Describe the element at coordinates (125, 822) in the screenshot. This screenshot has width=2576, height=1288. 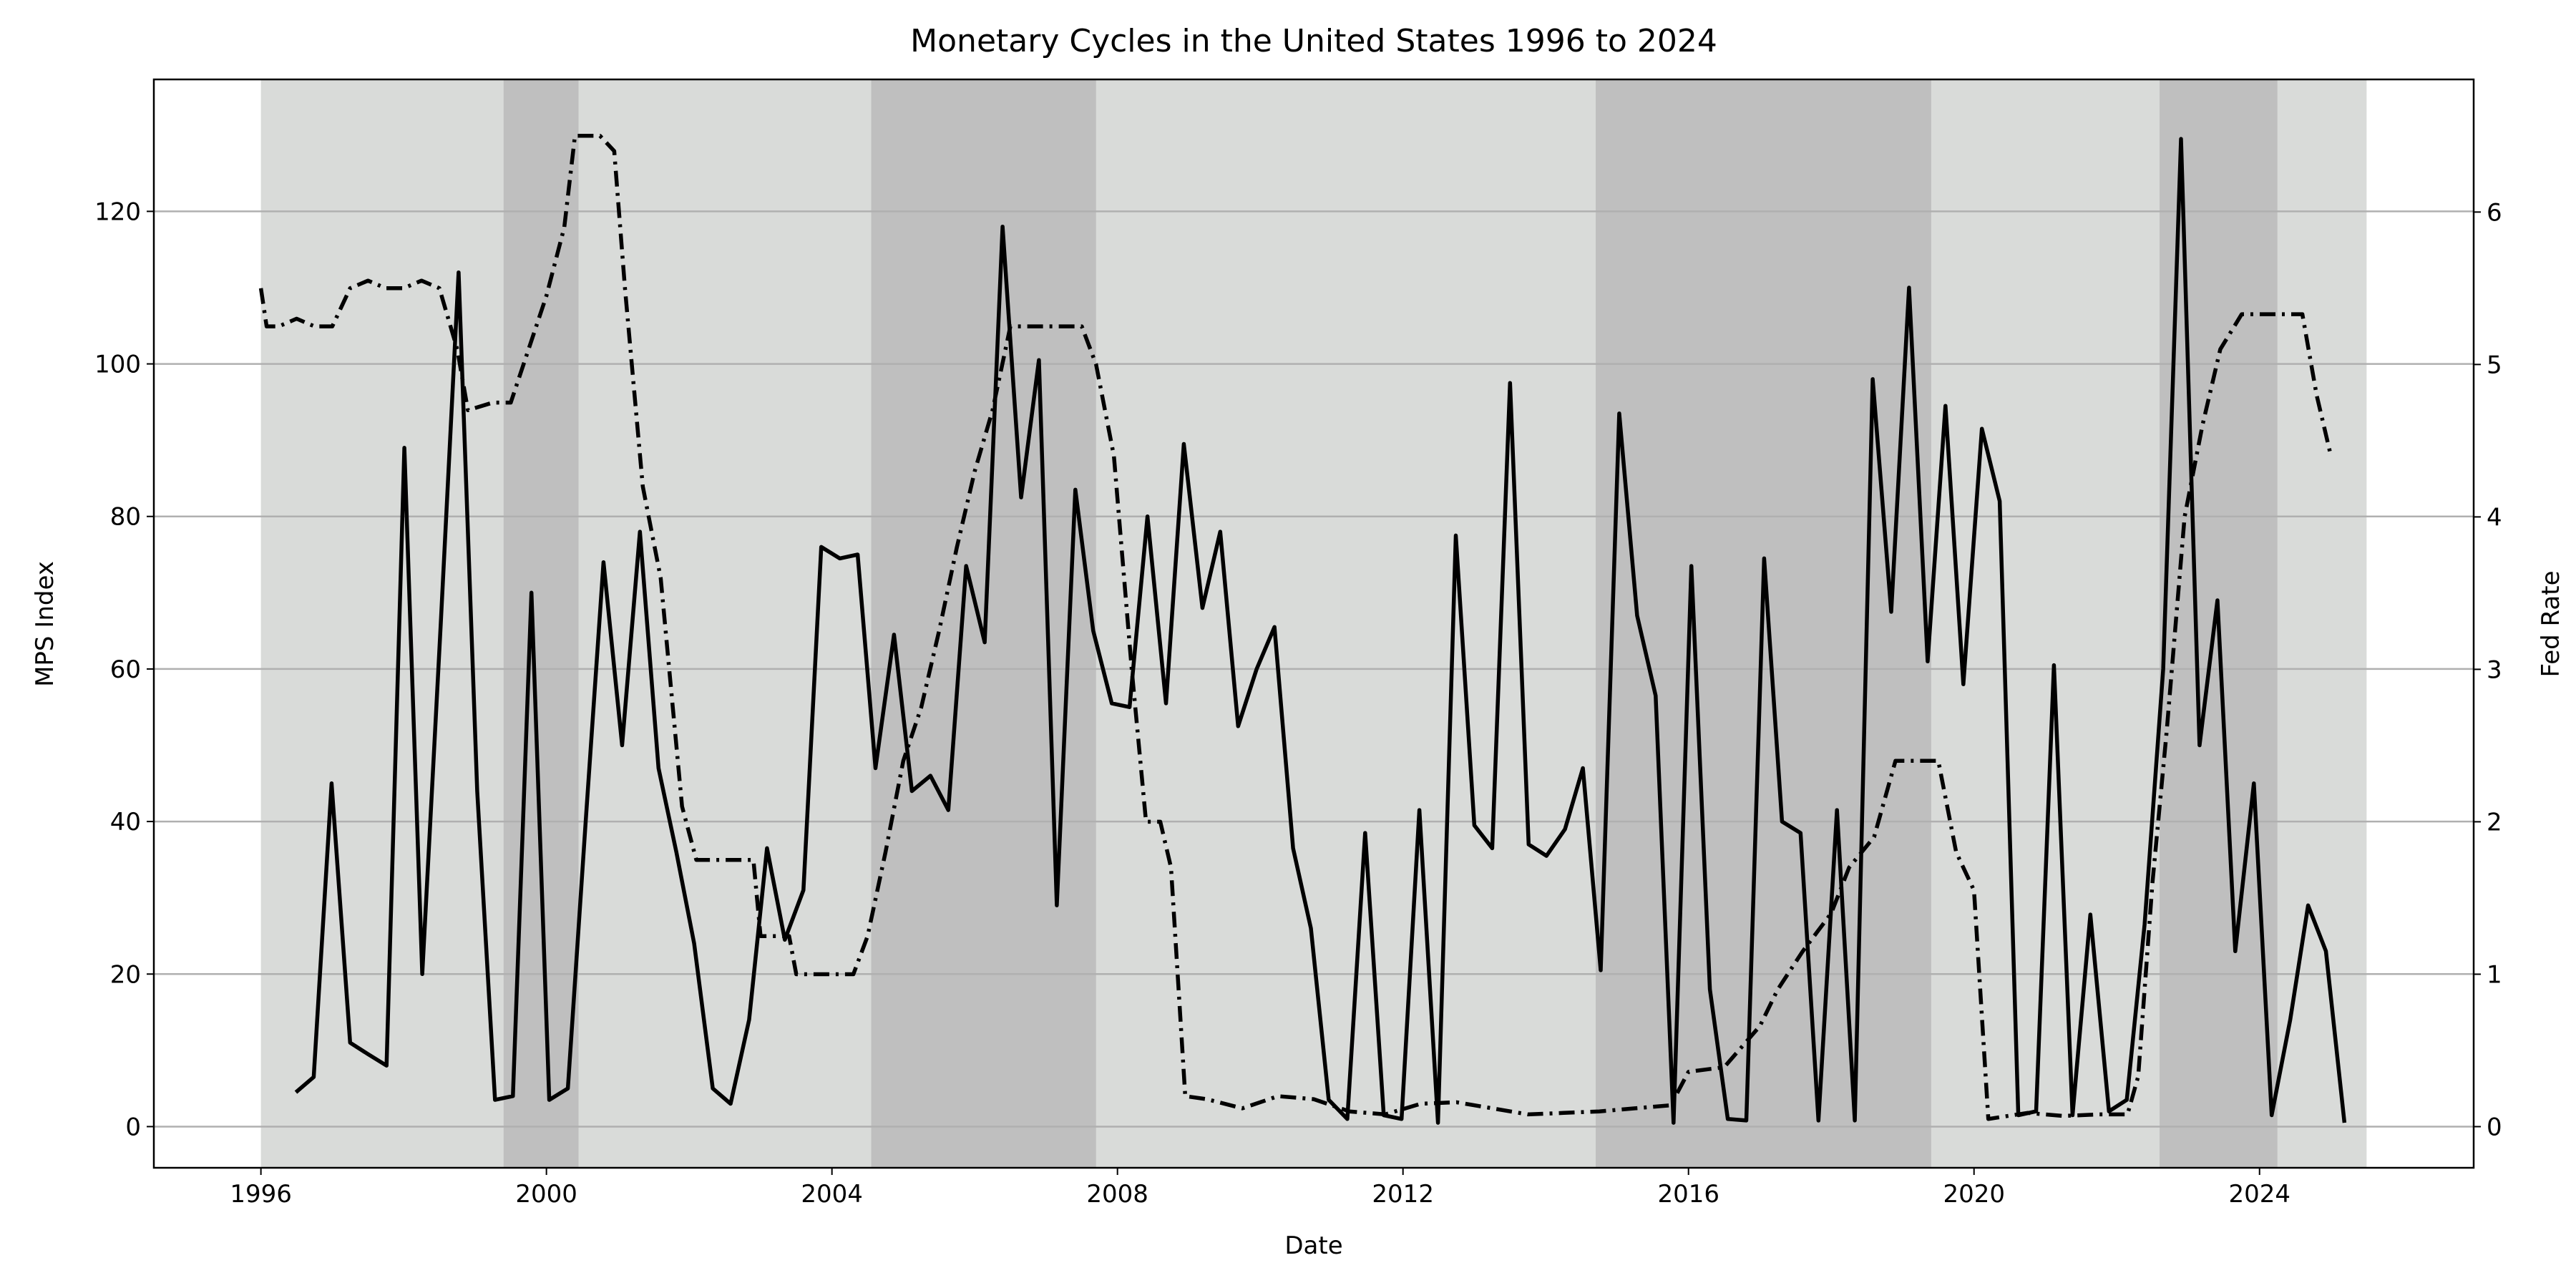
I see `y-tick-label: 40` at that location.